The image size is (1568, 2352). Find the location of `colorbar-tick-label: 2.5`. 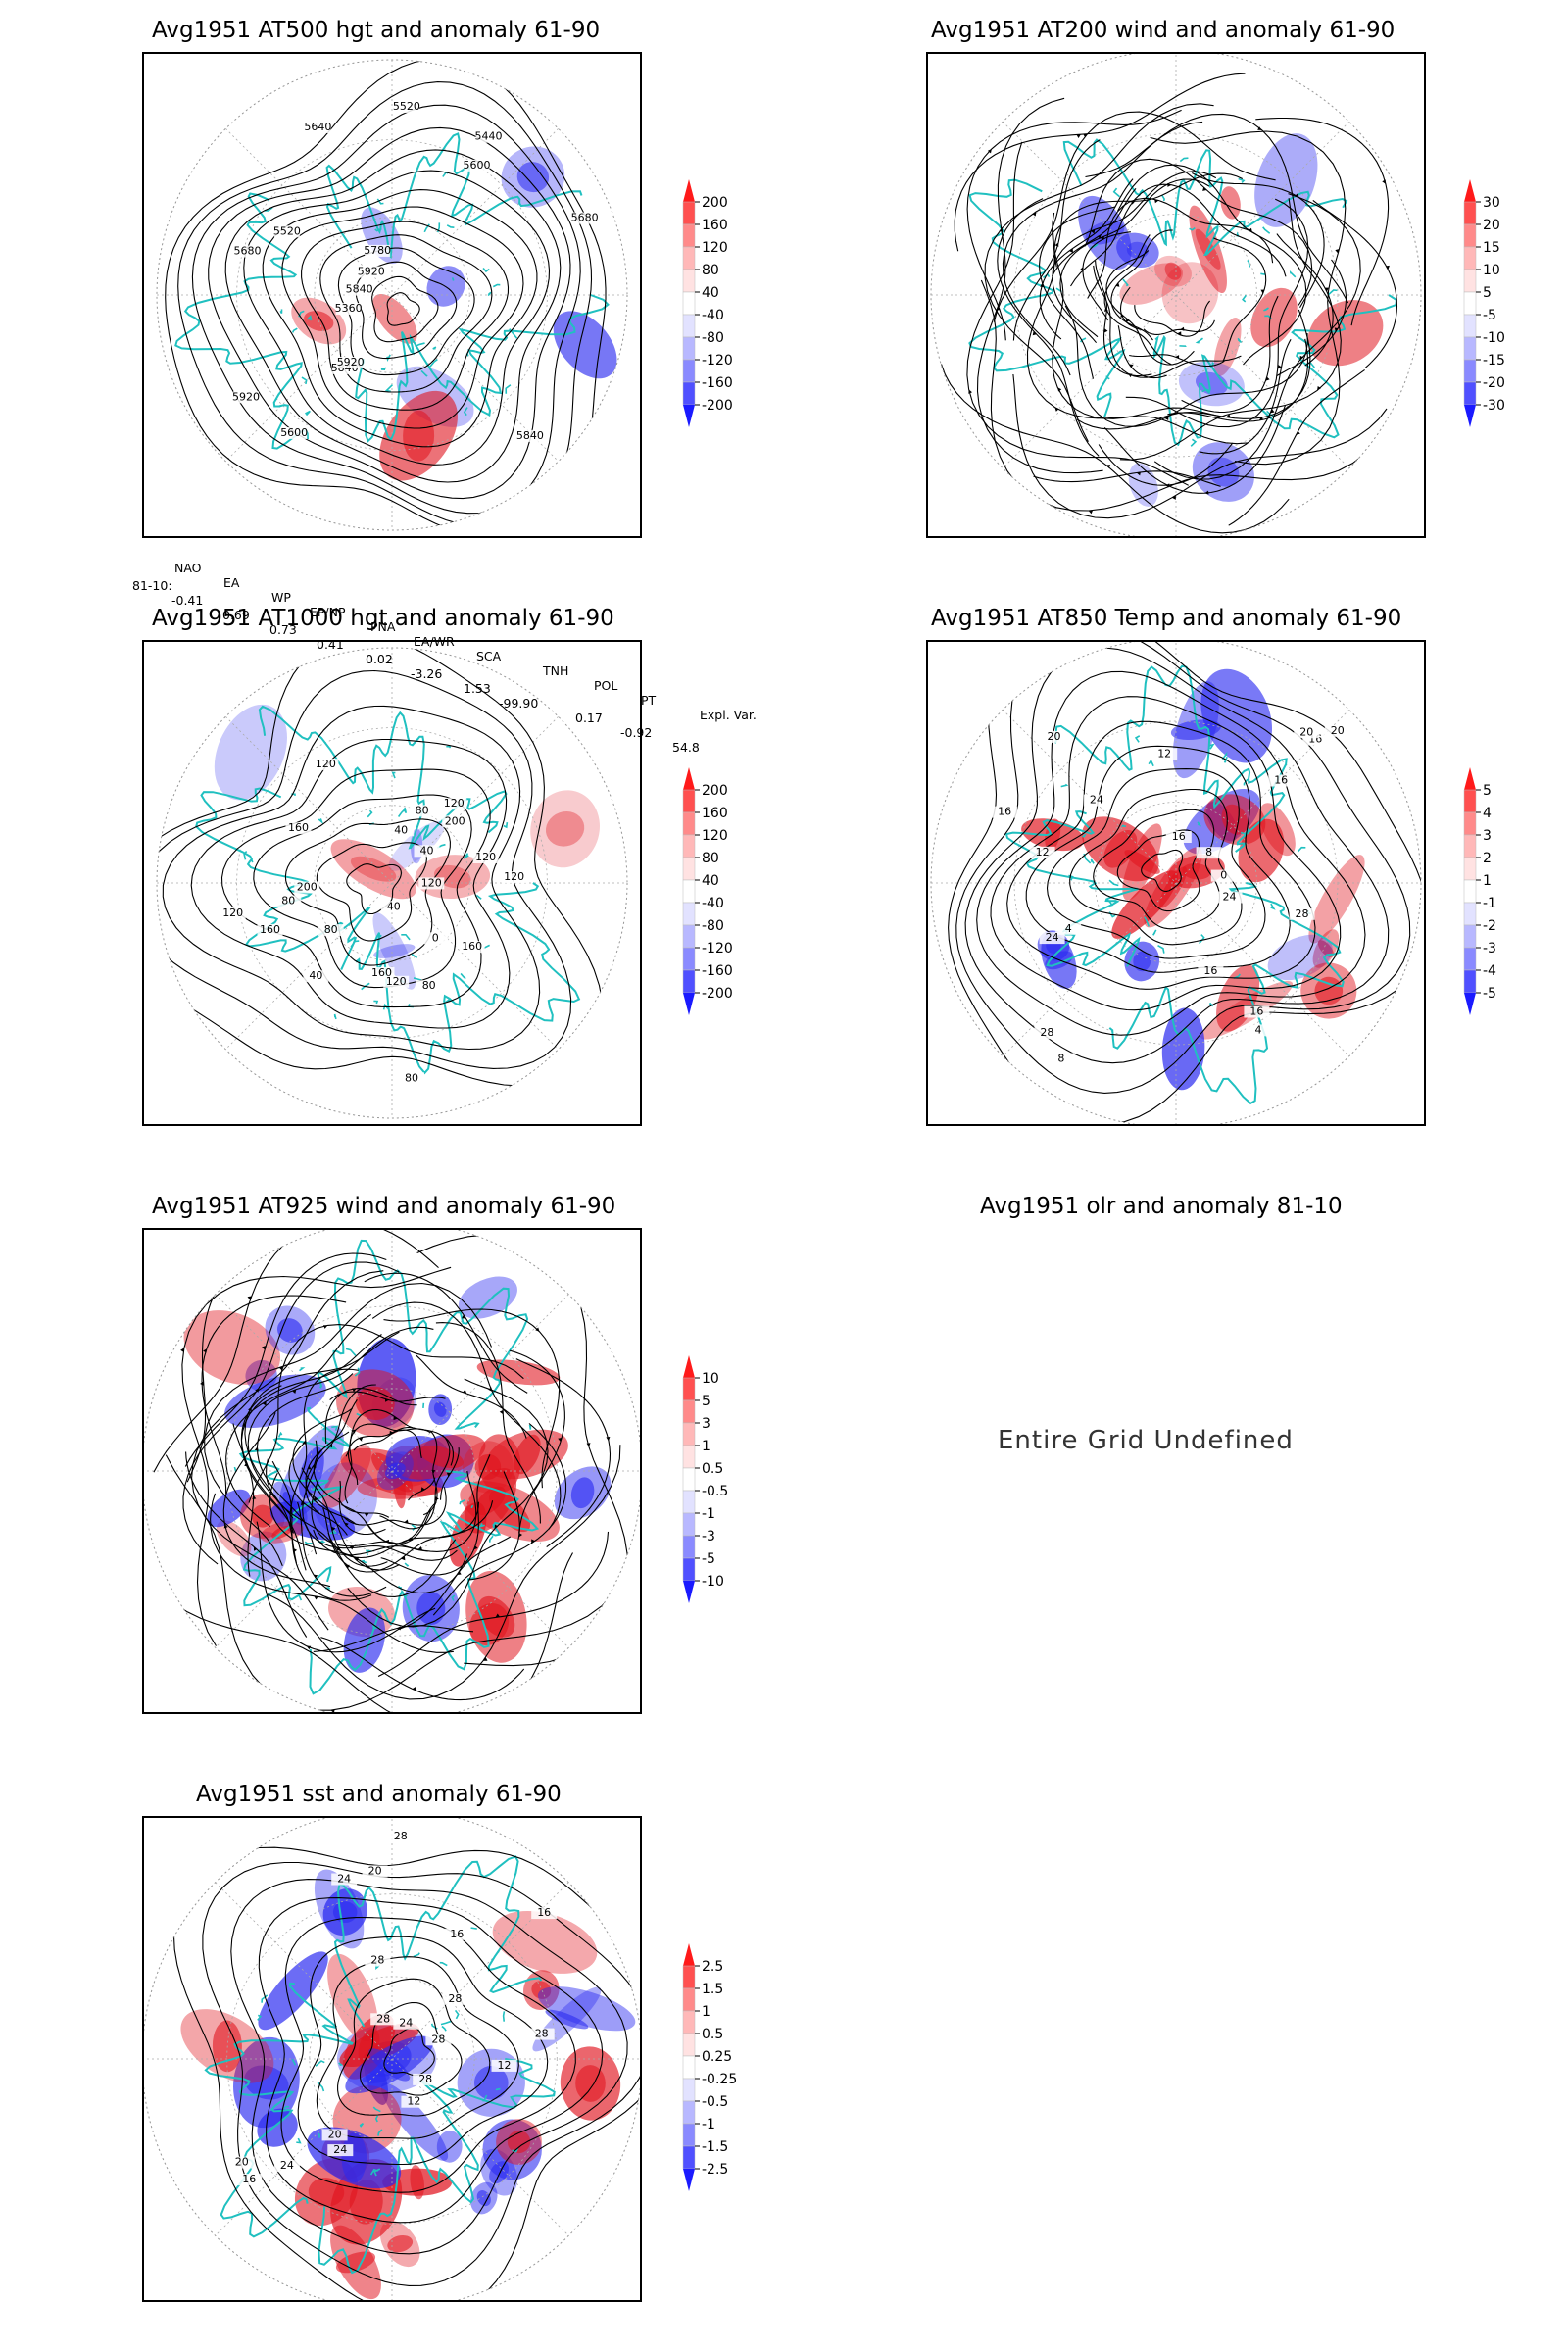

colorbar-tick-label: 2.5 is located at coordinates (712, 1967).